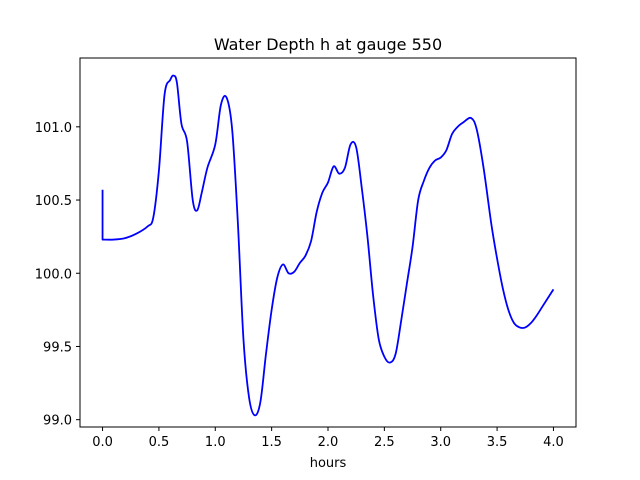 Image resolution: width=640 pixels, height=480 pixels. Describe the element at coordinates (53, 128) in the screenshot. I see `y-tick-label: 101.0` at that location.